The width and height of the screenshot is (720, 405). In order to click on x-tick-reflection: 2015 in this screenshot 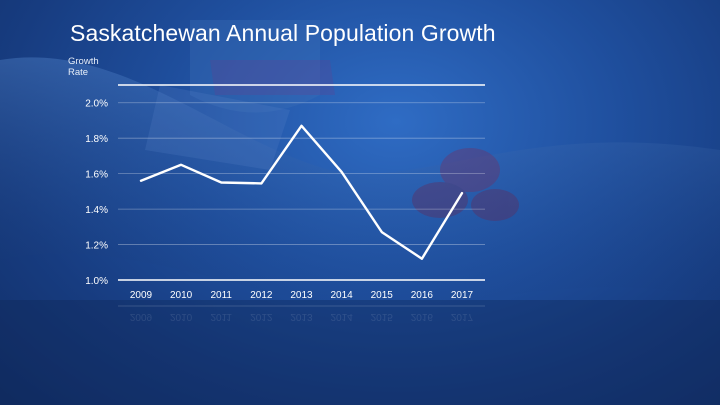, I will do `click(382, 316)`.